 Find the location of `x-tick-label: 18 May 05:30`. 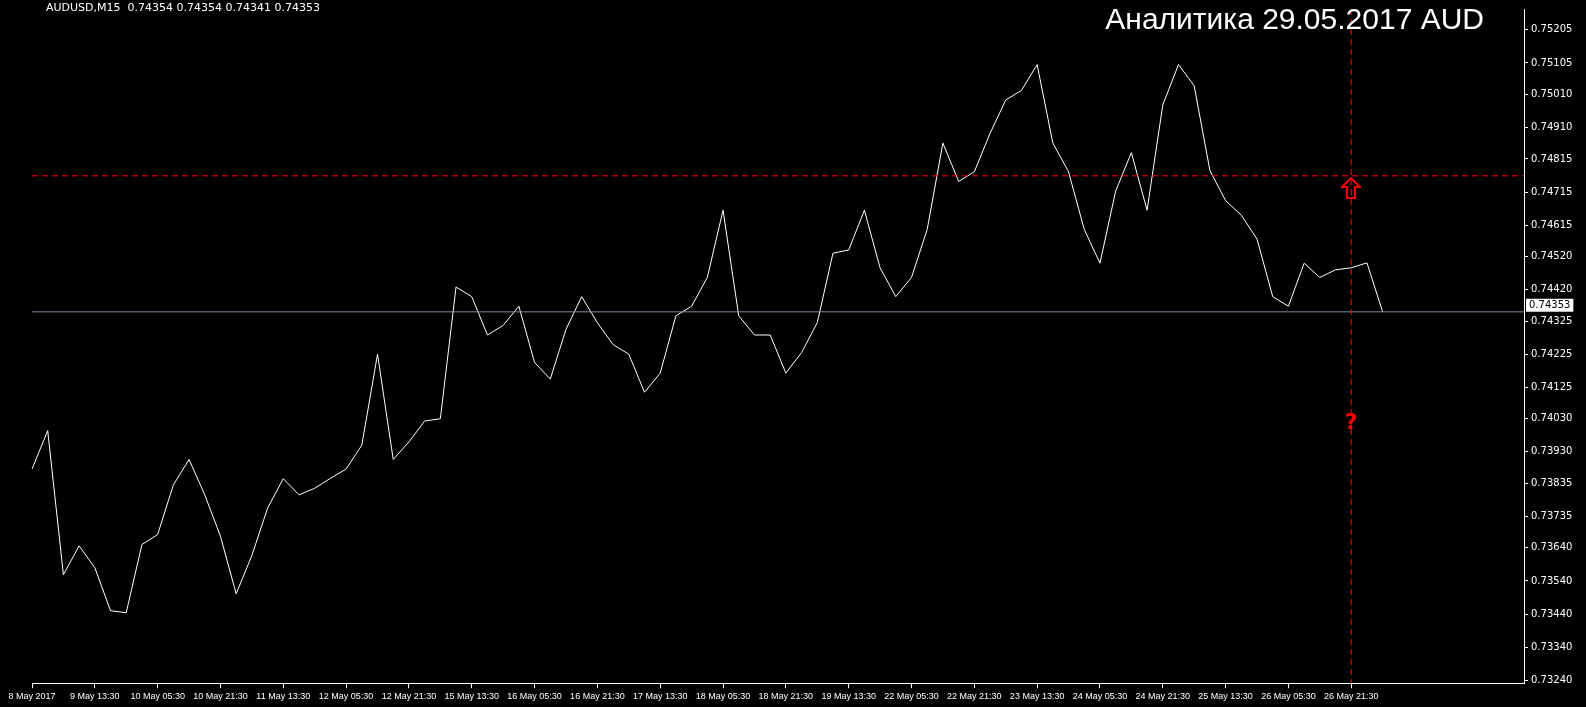

x-tick-label: 18 May 05:30 is located at coordinates (723, 696).